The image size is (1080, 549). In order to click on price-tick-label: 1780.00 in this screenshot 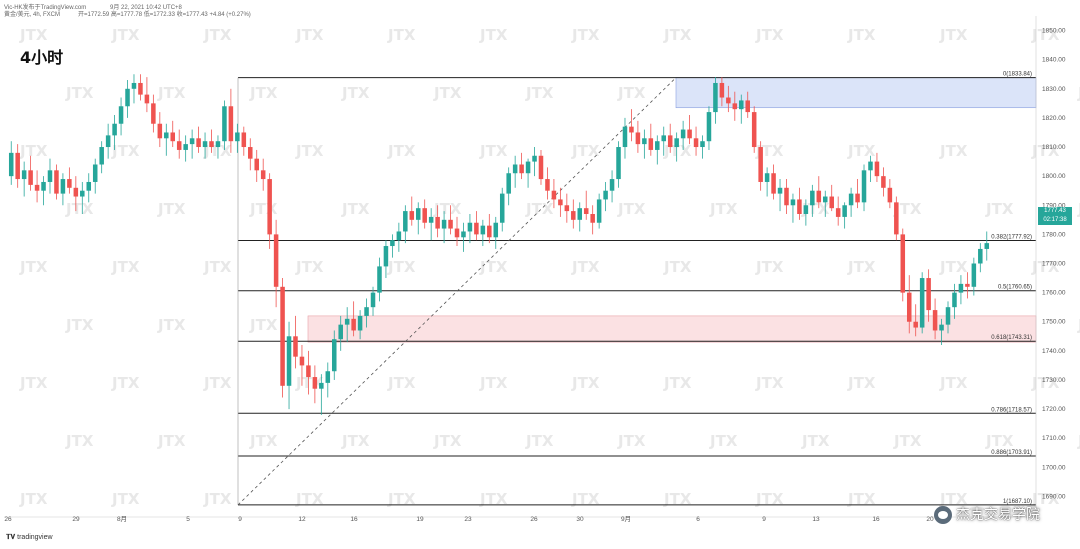, I will do `click(1054, 234)`.